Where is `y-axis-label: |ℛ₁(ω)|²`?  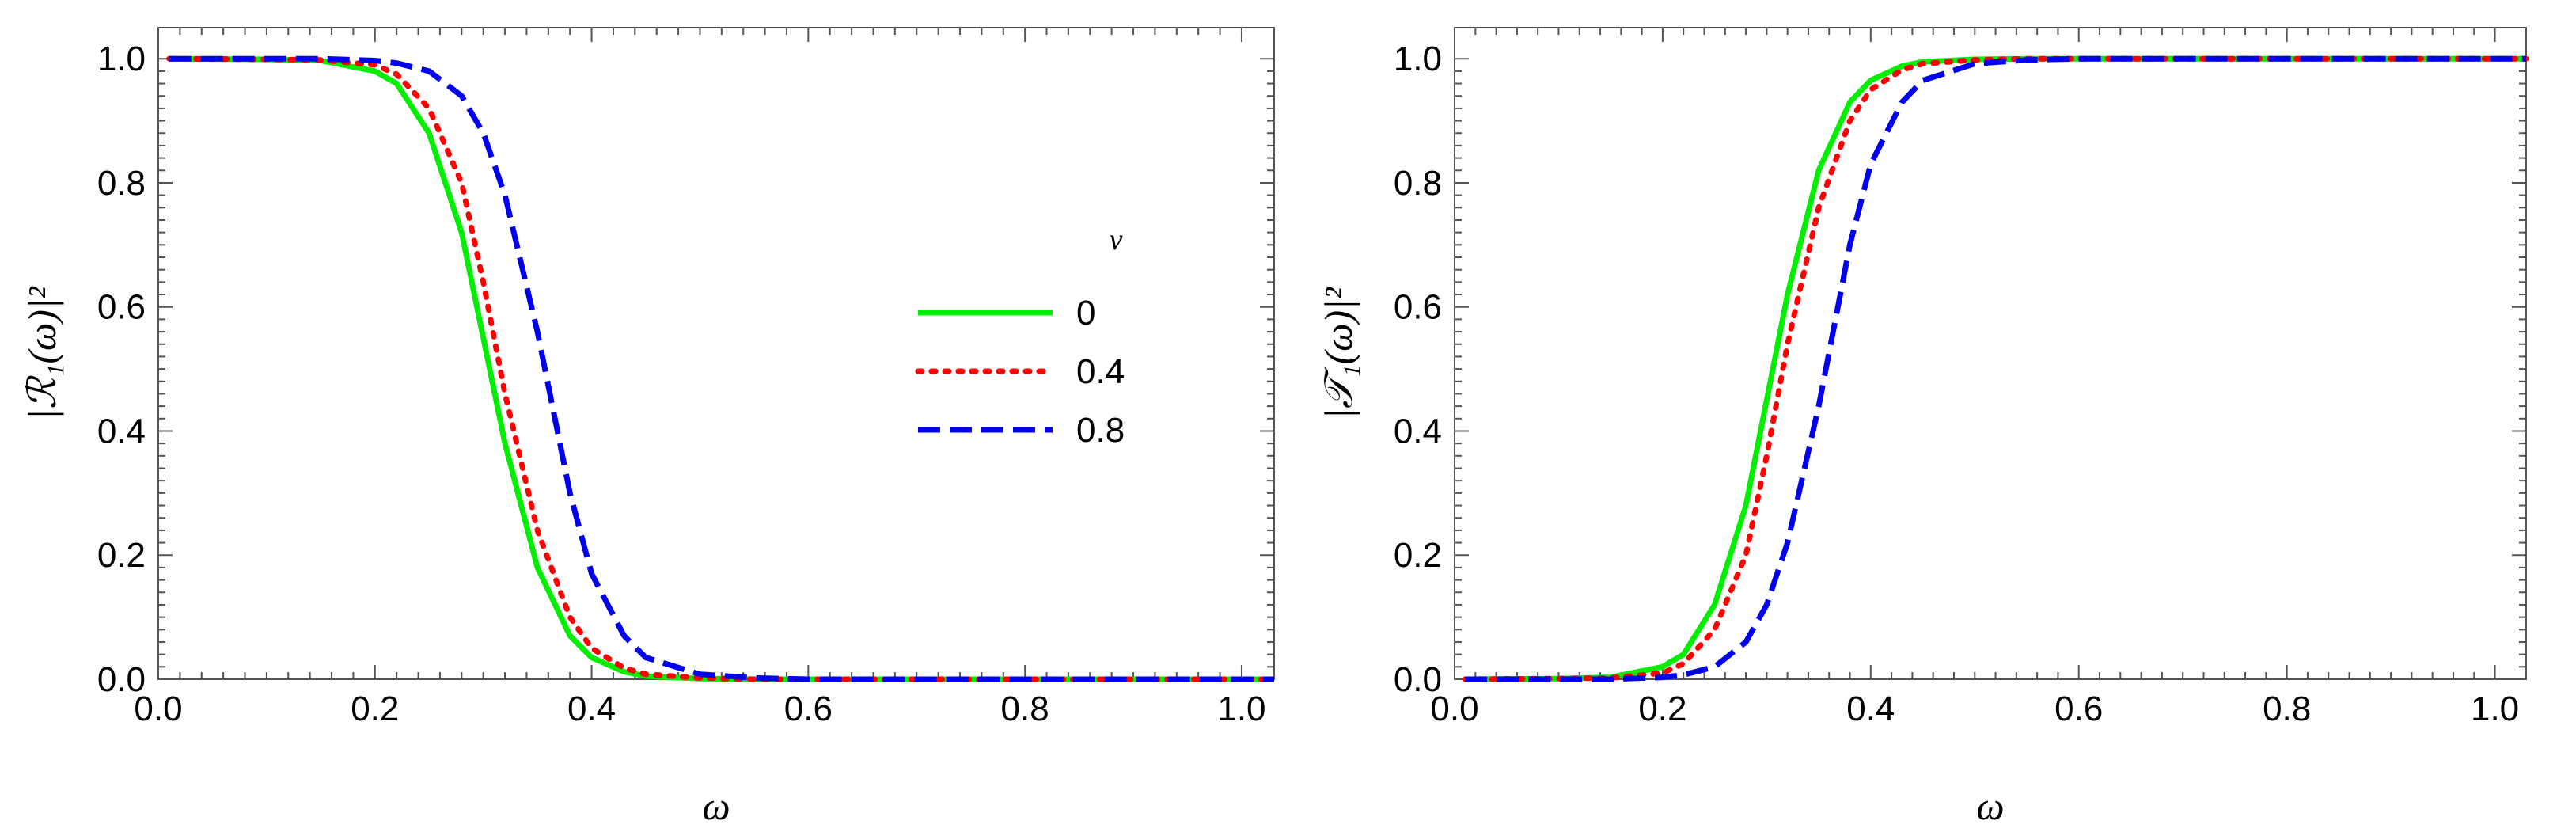
y-axis-label: |ℛ₁(ω)|² is located at coordinates (42, 353).